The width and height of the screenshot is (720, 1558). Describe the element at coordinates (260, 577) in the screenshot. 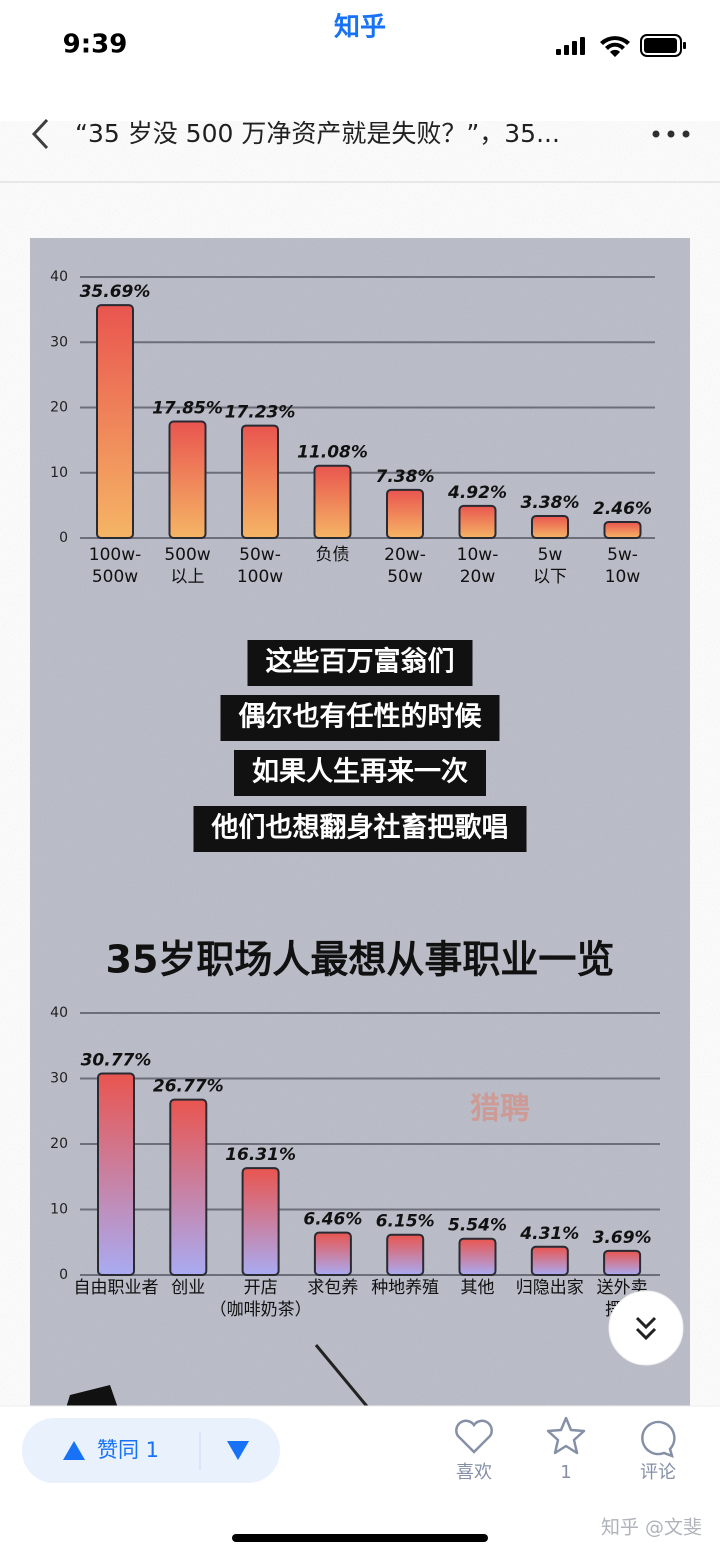

I see `x-tick-line: 100w` at that location.